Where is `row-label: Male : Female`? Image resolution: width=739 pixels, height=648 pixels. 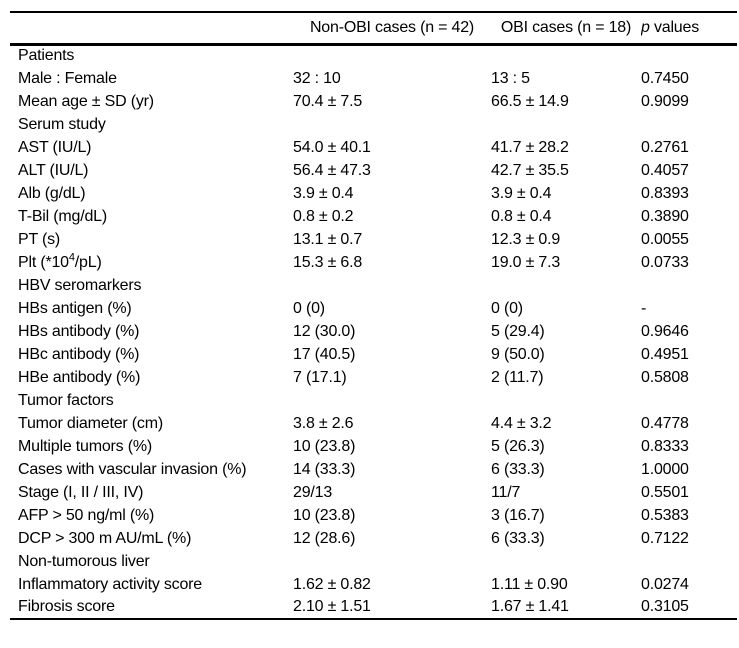
row-label: Male : Female is located at coordinates (67, 78).